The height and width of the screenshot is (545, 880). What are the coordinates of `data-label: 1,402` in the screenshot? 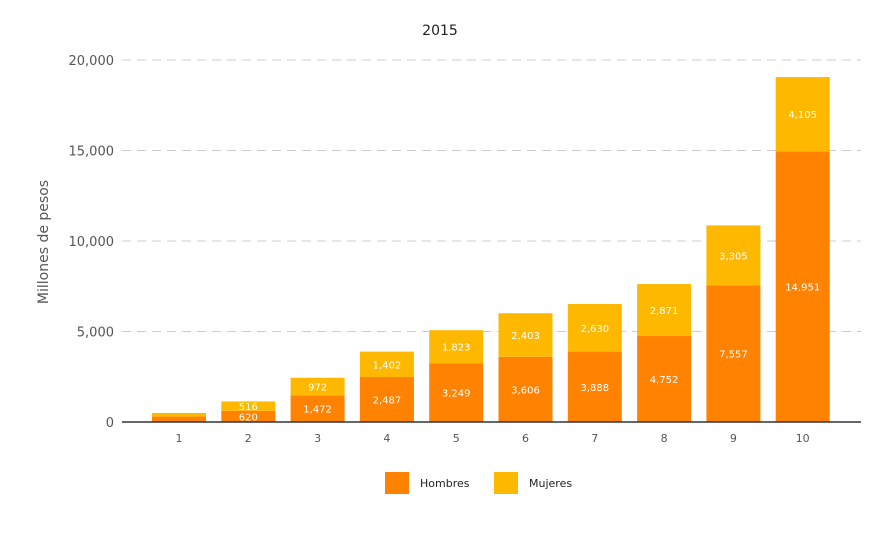 It's located at (387, 365).